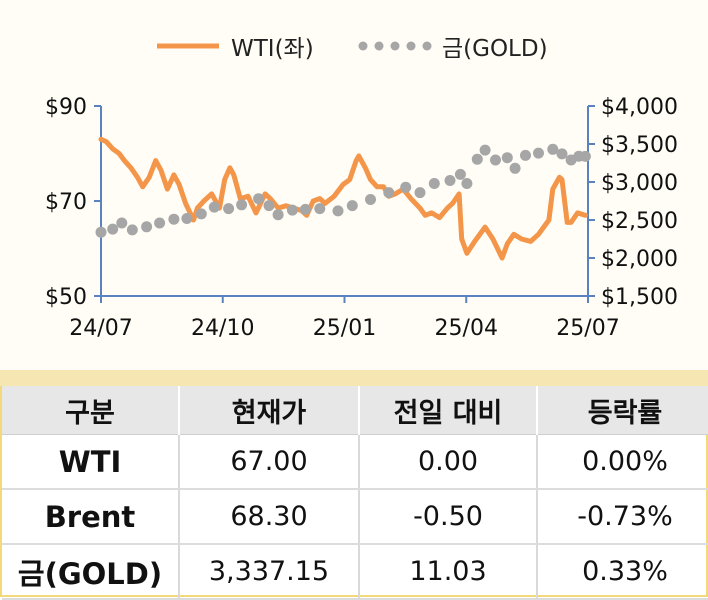 The height and width of the screenshot is (600, 708). I want to click on header-category: 구분, so click(91, 410).